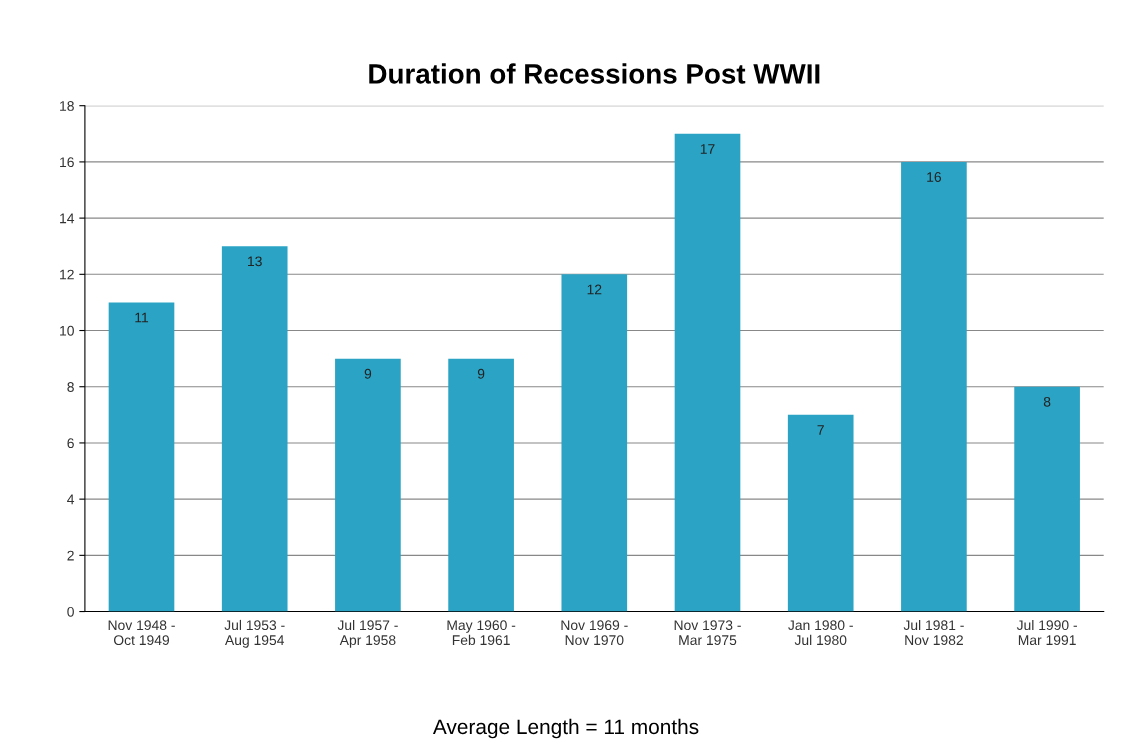 This screenshot has height=755, width=1132. Describe the element at coordinates (594, 633) in the screenshot. I see `x-tick-label: Nov 1969 - Nov 1970` at that location.